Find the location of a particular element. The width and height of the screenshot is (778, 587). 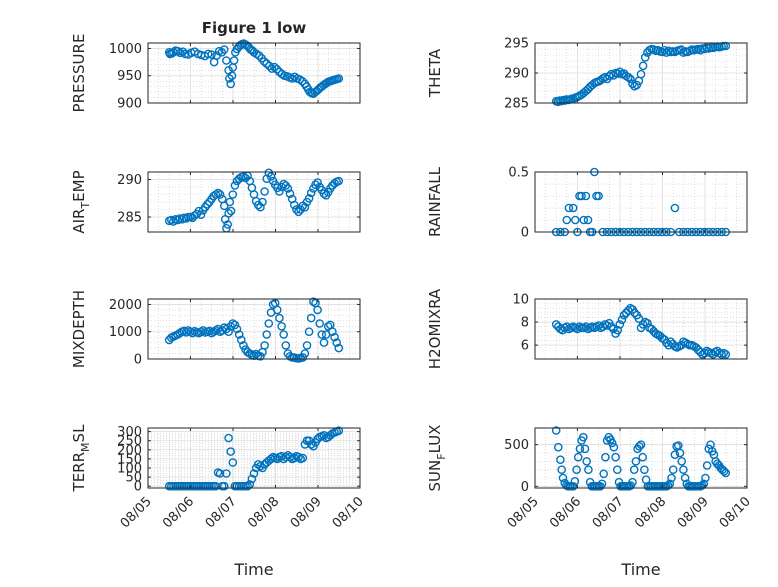

axes-3: 285 290 AIRTEMP is located at coordinates (215, 201).